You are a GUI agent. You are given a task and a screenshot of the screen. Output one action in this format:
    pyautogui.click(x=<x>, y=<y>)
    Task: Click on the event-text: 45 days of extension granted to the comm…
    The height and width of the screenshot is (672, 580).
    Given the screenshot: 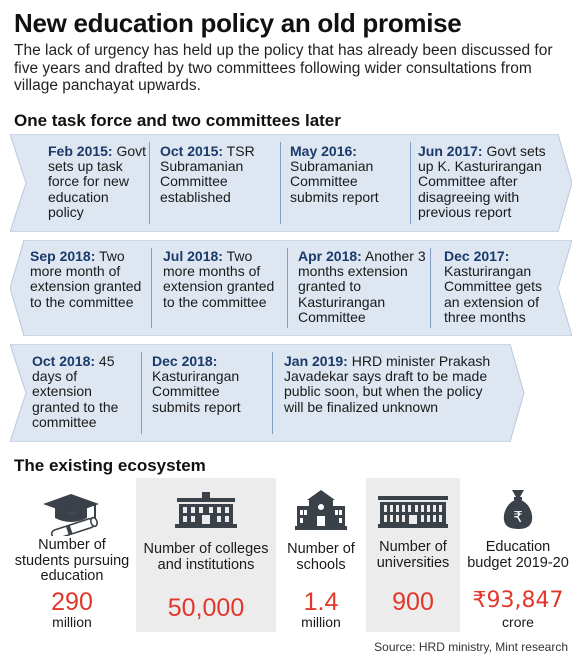 What is the action you would take?
    pyautogui.click(x=75, y=391)
    